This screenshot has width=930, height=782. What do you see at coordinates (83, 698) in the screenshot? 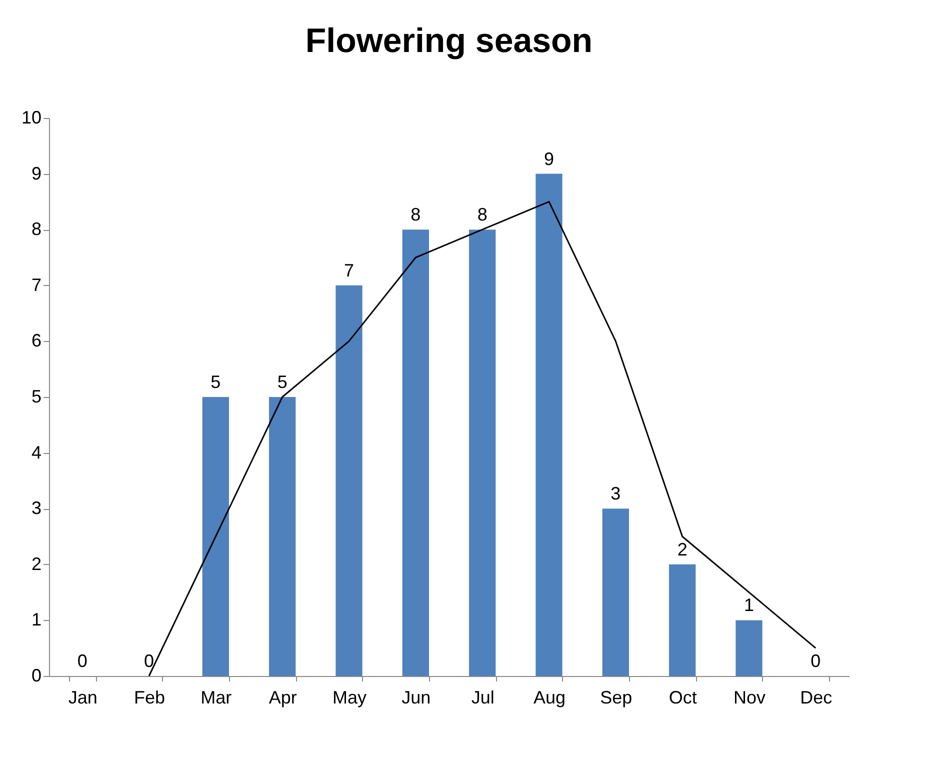
I see `x-tick-label: Jan` at bounding box center [83, 698].